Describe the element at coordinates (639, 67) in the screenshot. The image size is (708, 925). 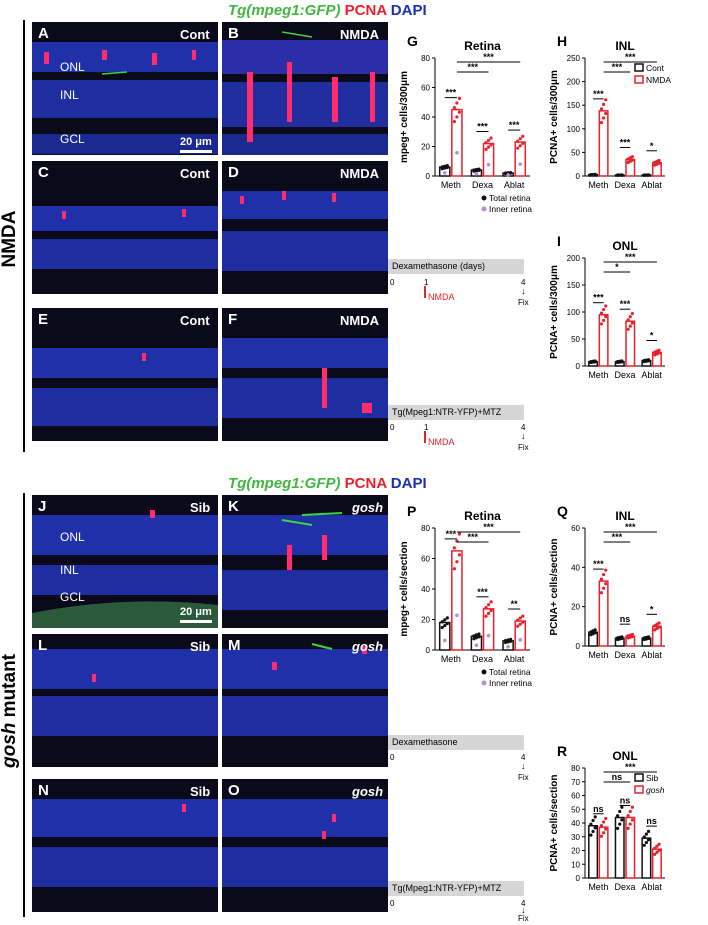
I see `legend-swatch` at that location.